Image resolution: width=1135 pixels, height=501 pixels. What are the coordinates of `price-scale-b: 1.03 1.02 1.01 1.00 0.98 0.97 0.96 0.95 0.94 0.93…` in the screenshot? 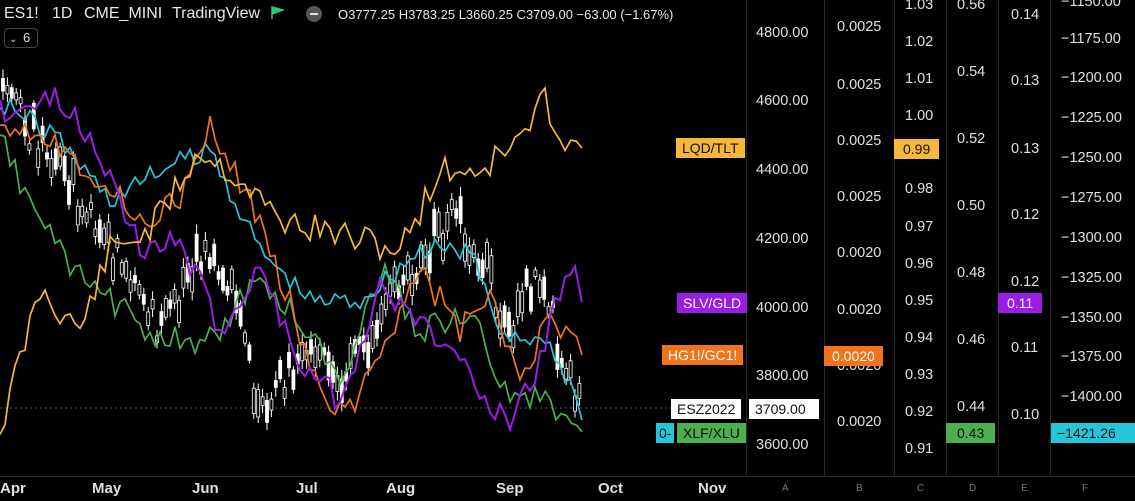 It's located at (920, 238).